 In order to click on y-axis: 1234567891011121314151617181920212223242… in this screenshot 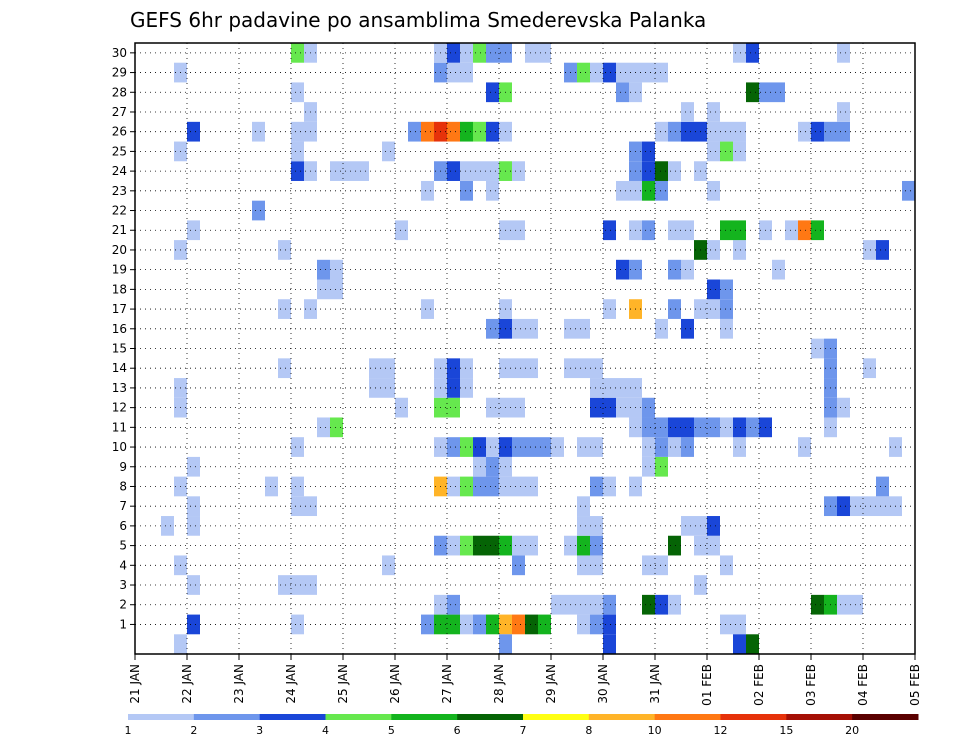, I will do `click(123, 338)`.